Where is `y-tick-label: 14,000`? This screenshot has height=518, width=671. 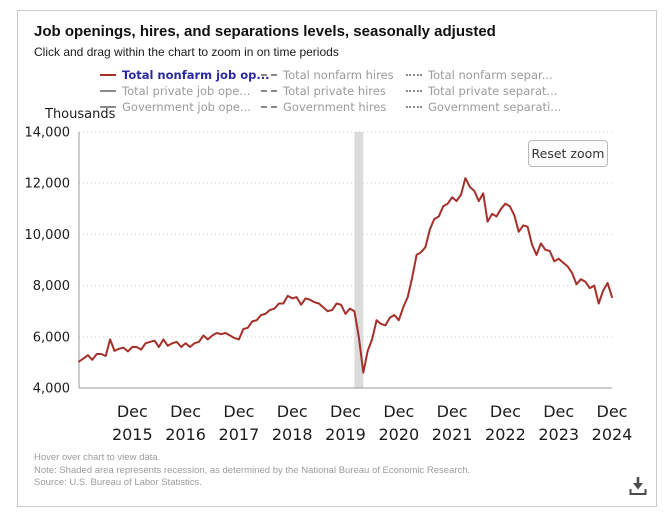 y-tick-label: 14,000 is located at coordinates (48, 133).